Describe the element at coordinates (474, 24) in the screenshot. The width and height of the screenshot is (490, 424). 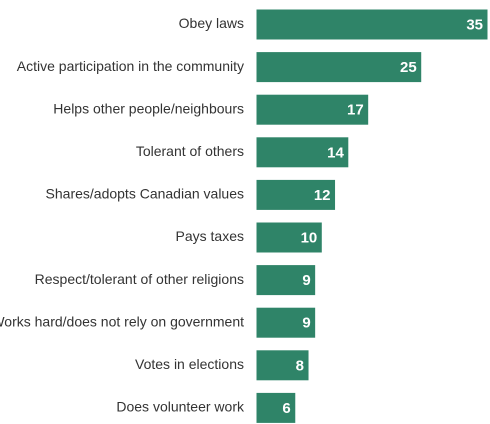
I see `value-label: 35` at that location.